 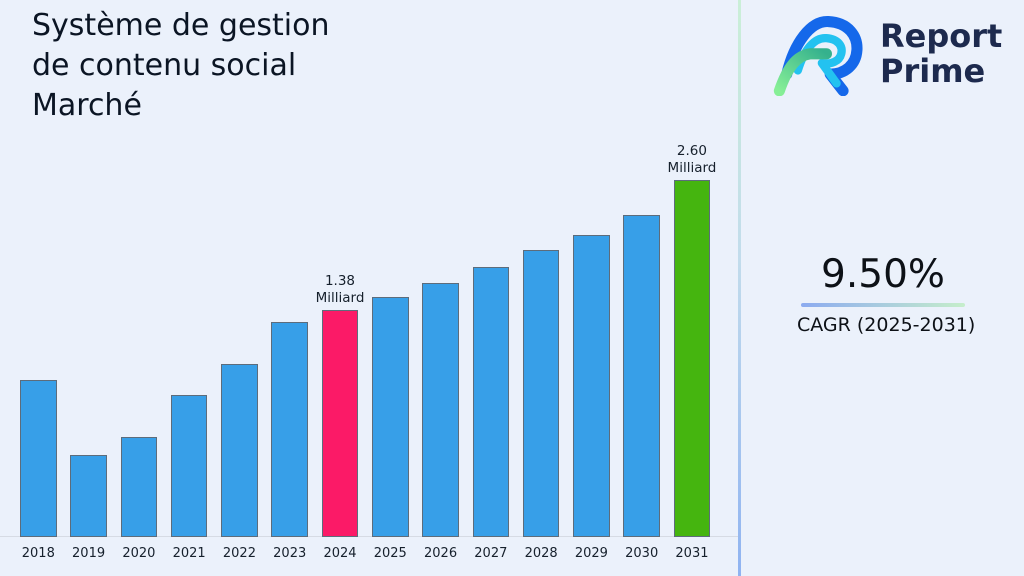 I want to click on bar-2019, so click(x=88, y=496).